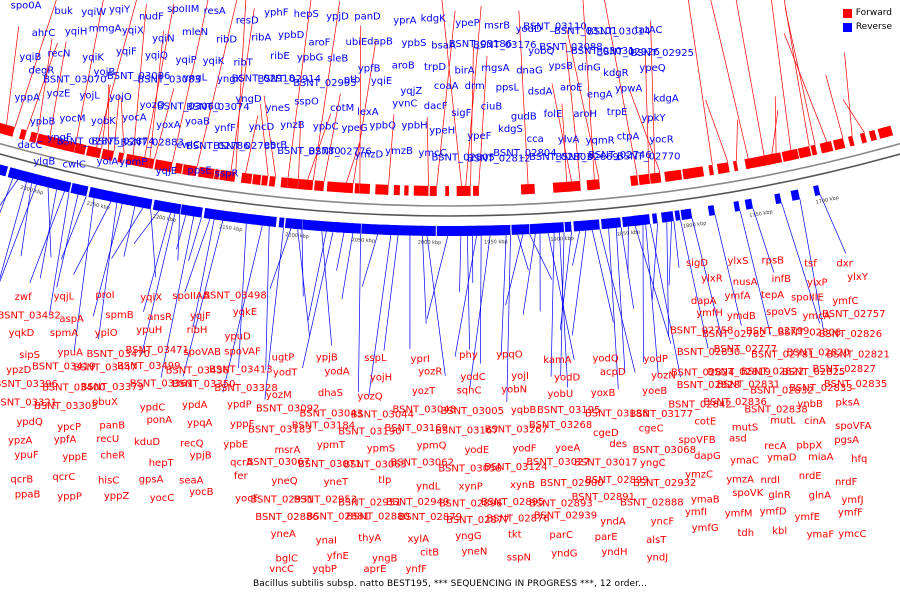 Image resolution: width=900 pixels, height=600 pixels. What do you see at coordinates (192, 443) in the screenshot?
I see `forward-gene-label: recQ` at bounding box center [192, 443].